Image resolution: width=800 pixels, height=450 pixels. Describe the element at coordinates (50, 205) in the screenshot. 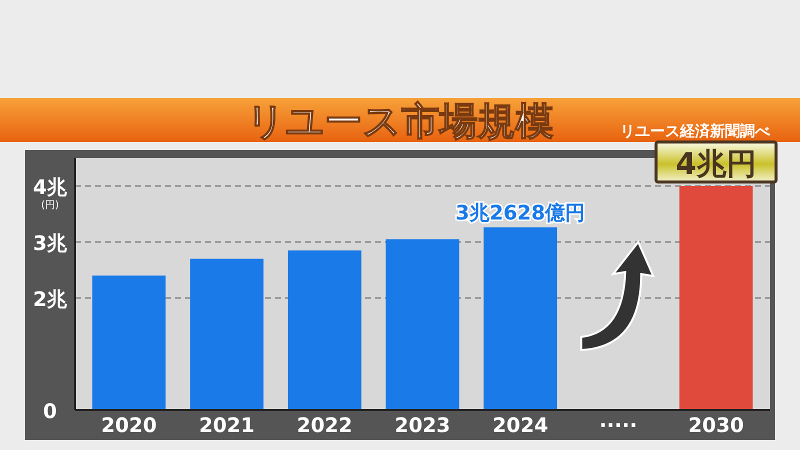

I see `y-axis-title: (円)` at that location.